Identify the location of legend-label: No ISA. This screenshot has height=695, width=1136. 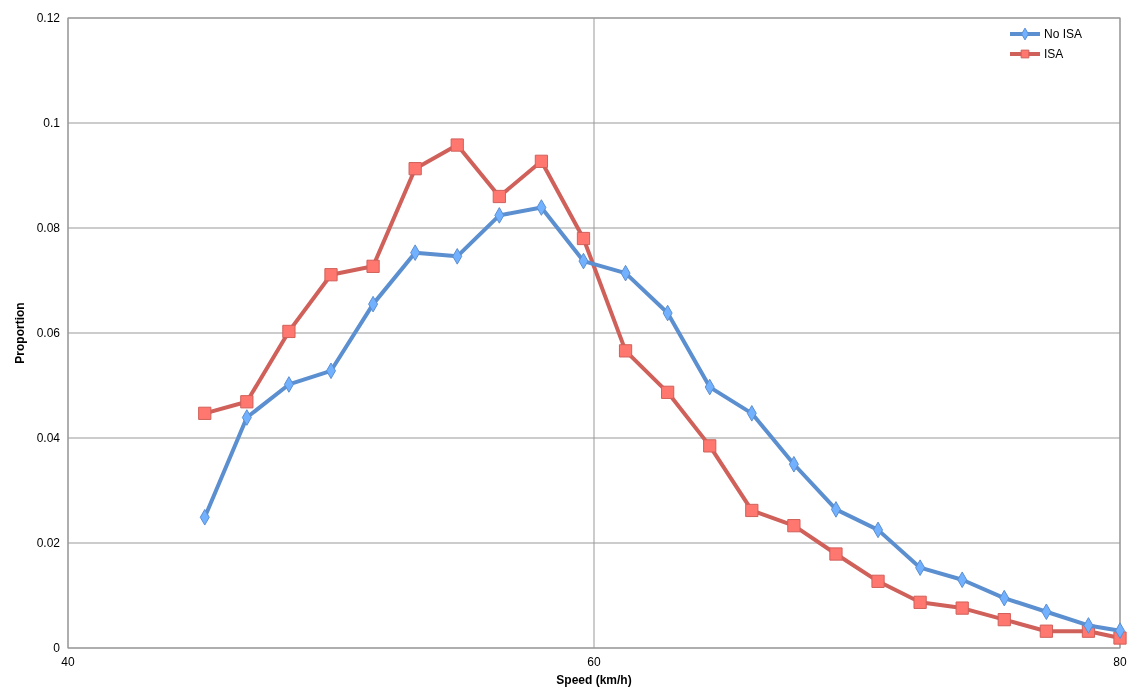
(1063, 34).